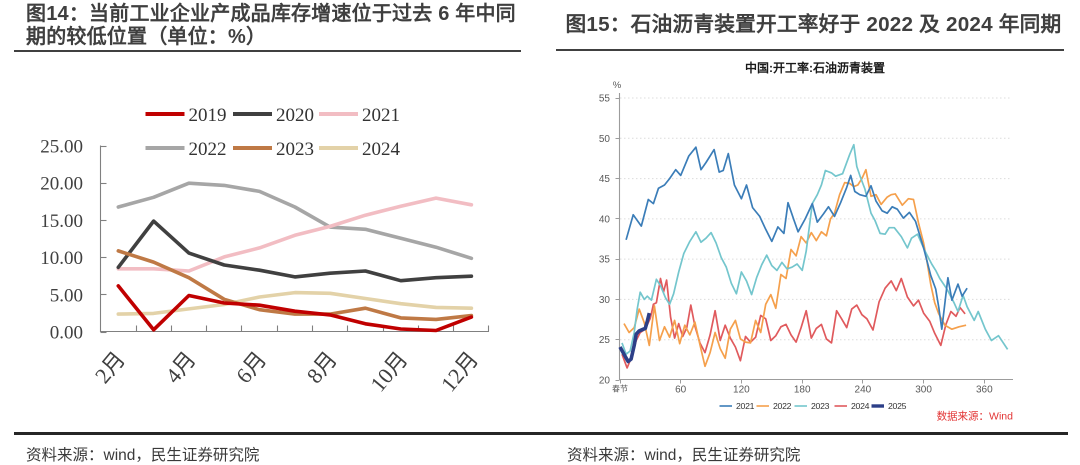 The width and height of the screenshot is (1080, 465). What do you see at coordinates (605, 260) in the screenshot?
I see `svg-text: 35` at bounding box center [605, 260].